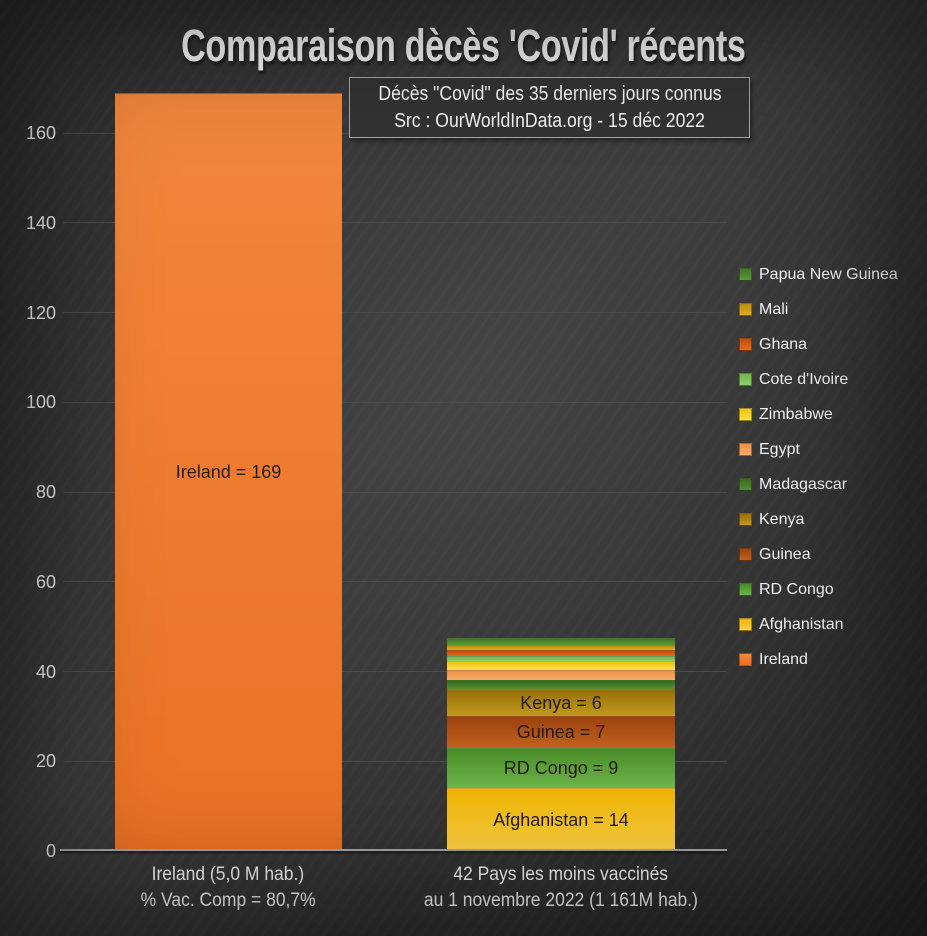  I want to click on legend-label: Mali, so click(774, 309).